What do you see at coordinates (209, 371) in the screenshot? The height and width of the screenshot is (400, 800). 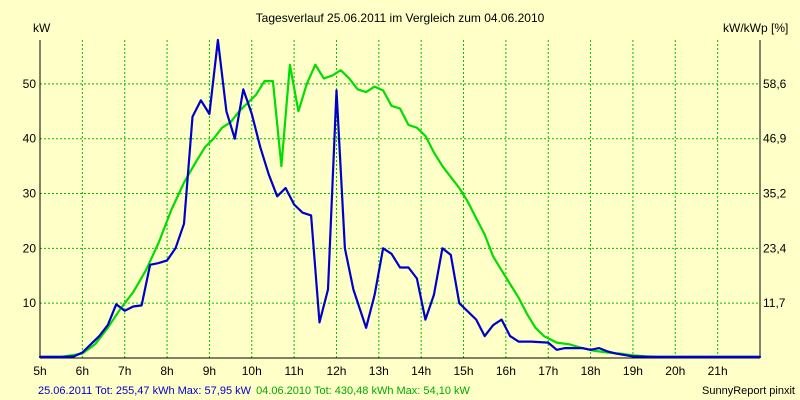 I see `x-tick-label: 9h` at bounding box center [209, 371].